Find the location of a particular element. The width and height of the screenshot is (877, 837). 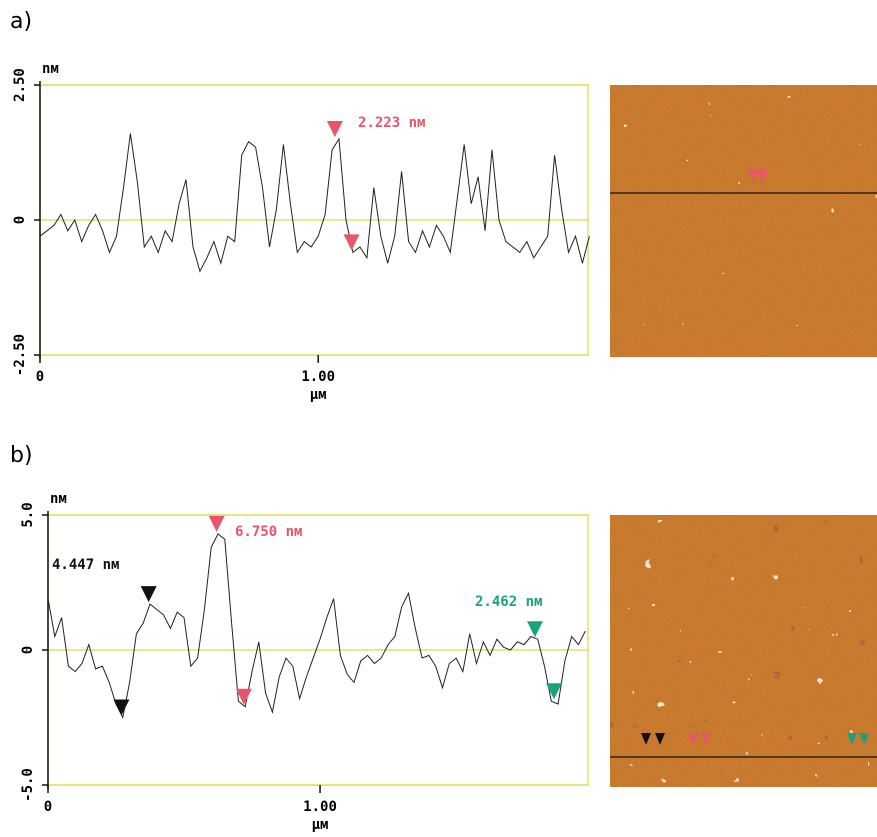

y-tick-label: 5.0 is located at coordinates (28, 514).